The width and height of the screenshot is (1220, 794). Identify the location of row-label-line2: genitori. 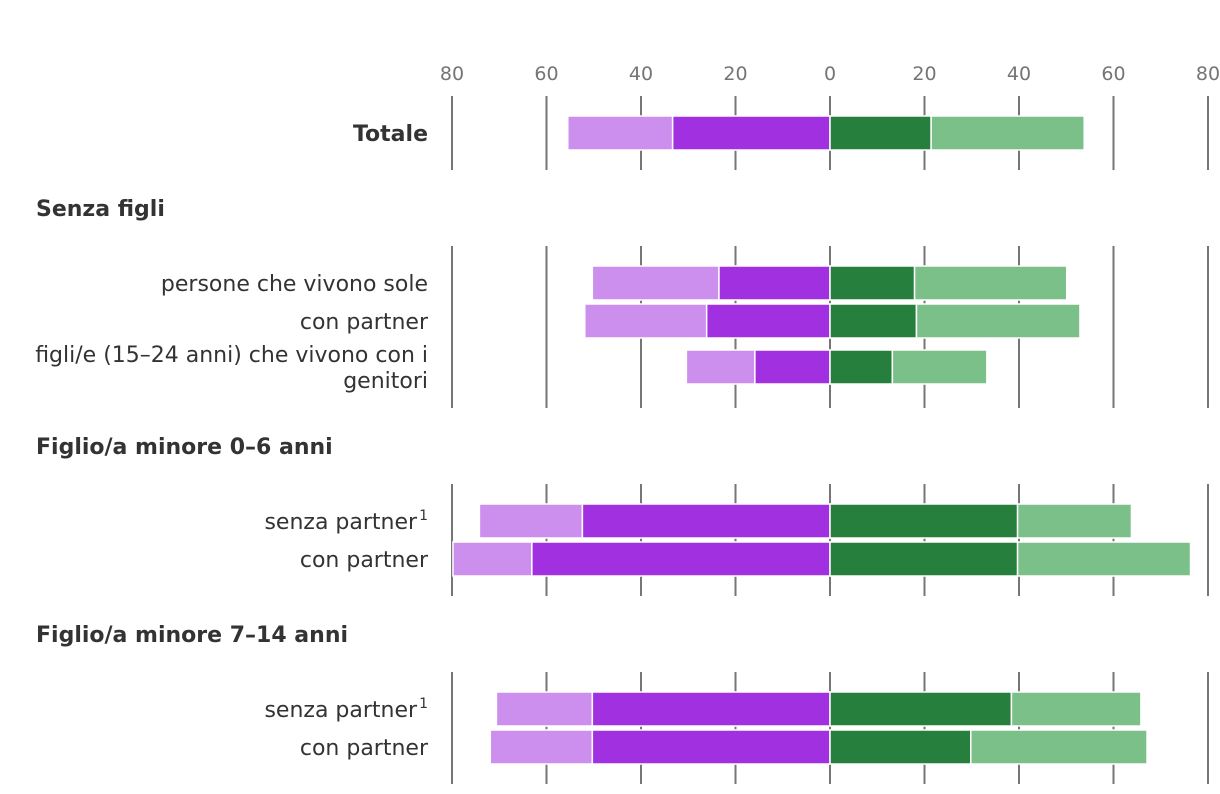
(385, 381).